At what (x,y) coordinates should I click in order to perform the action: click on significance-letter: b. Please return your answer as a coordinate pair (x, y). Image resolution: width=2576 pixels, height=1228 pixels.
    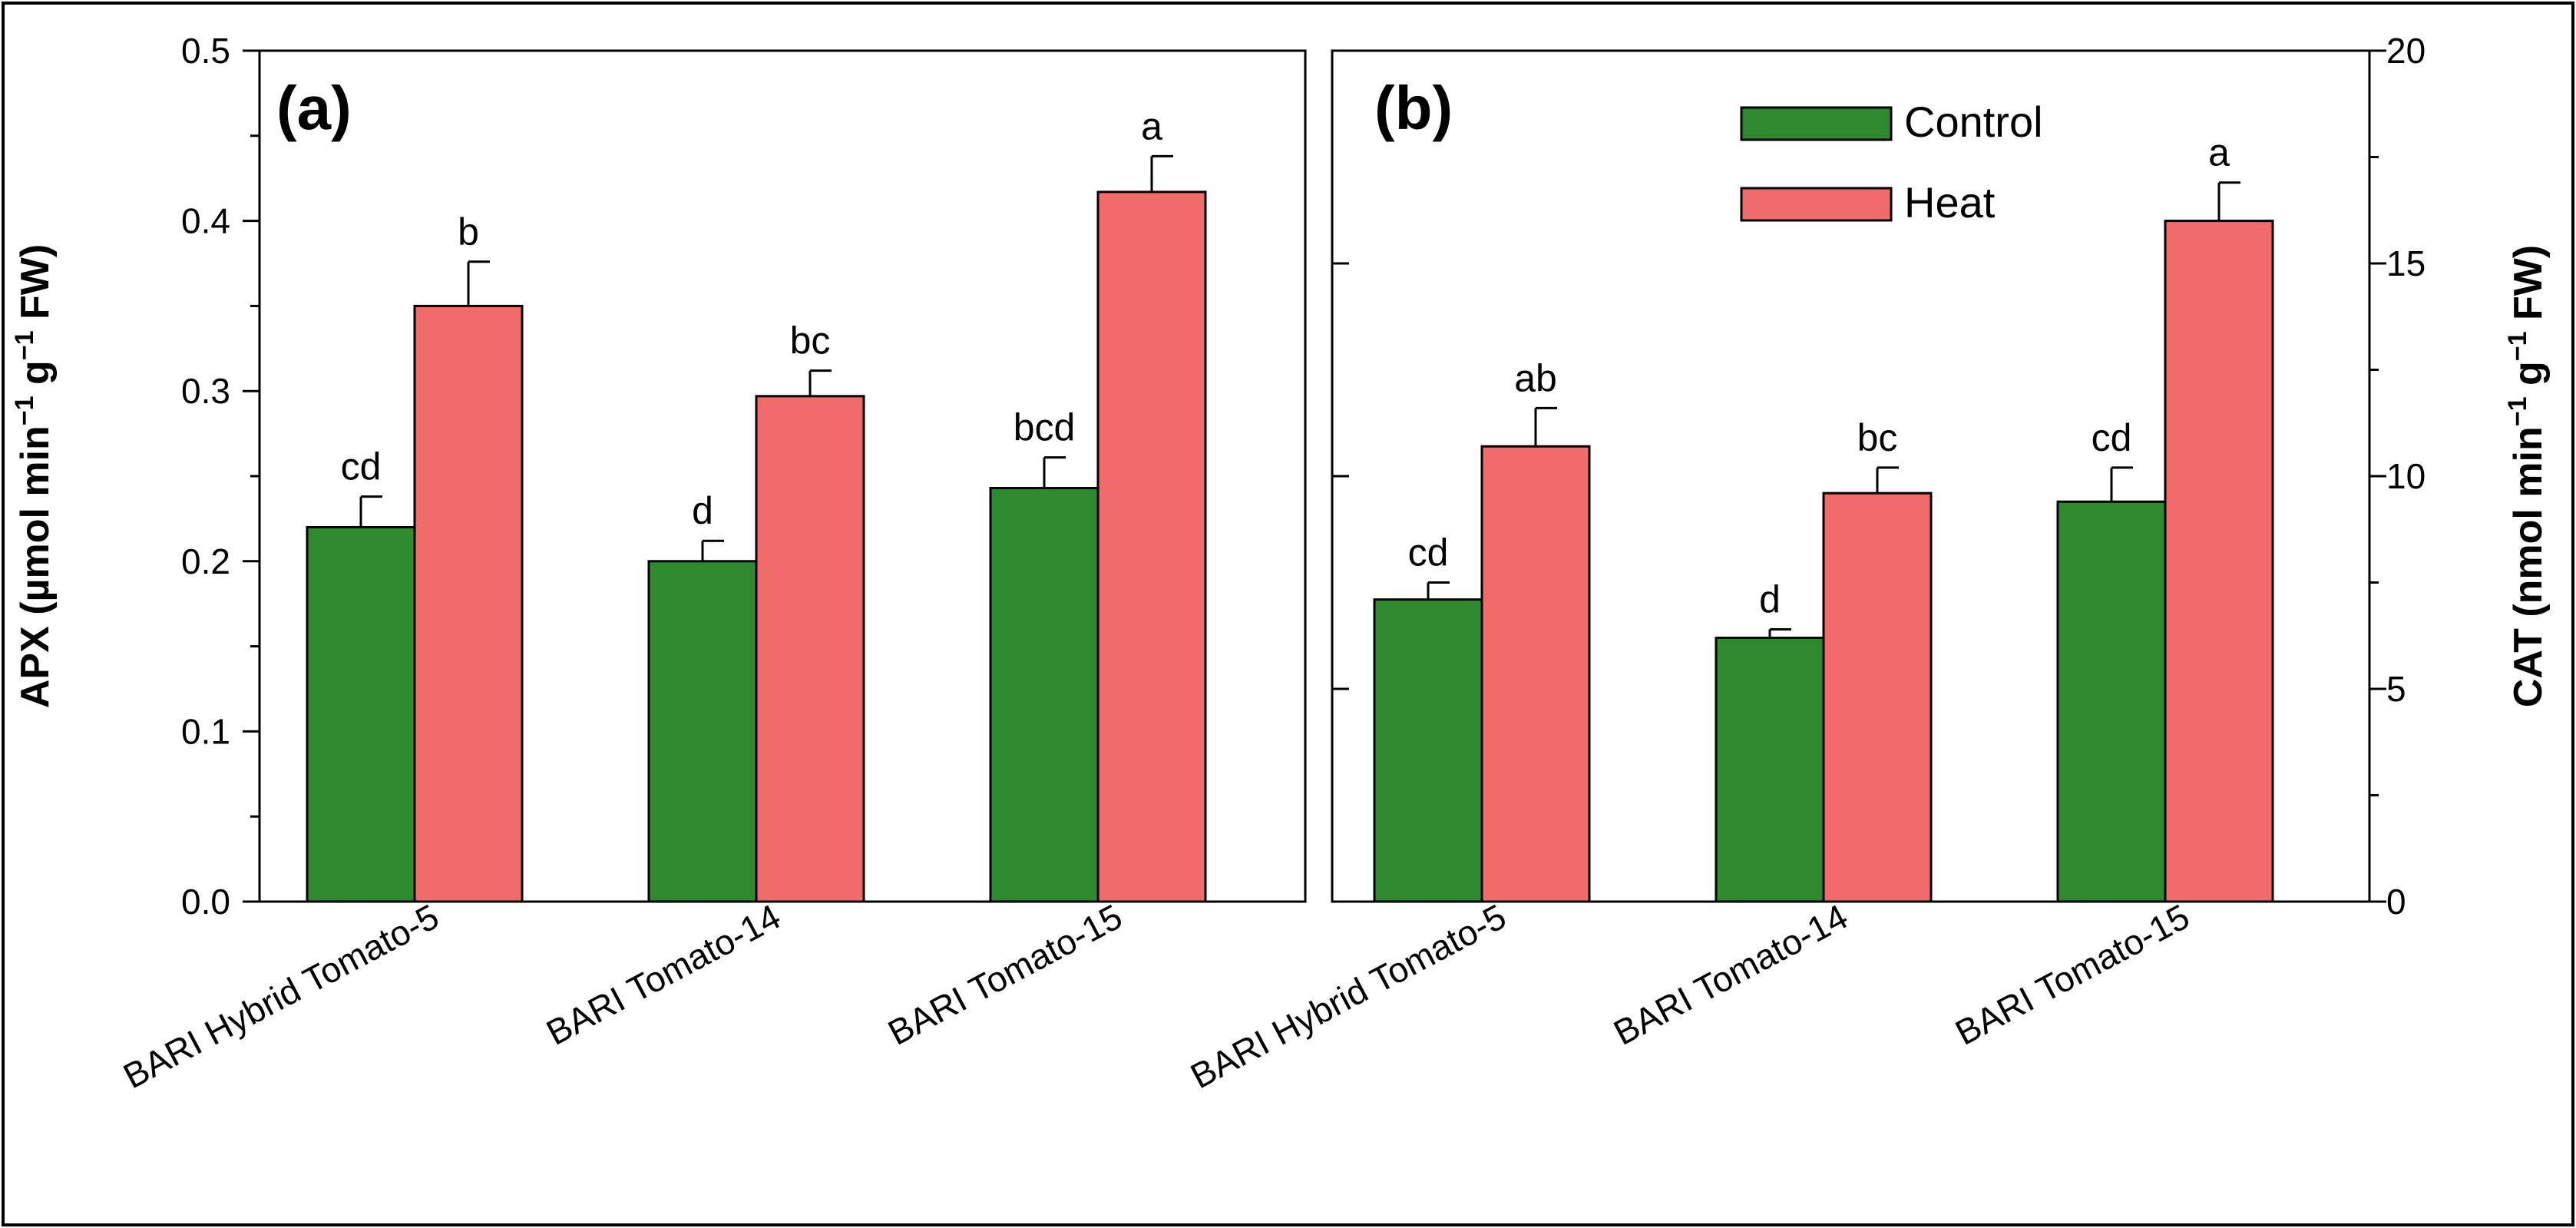
    Looking at the image, I should click on (469, 231).